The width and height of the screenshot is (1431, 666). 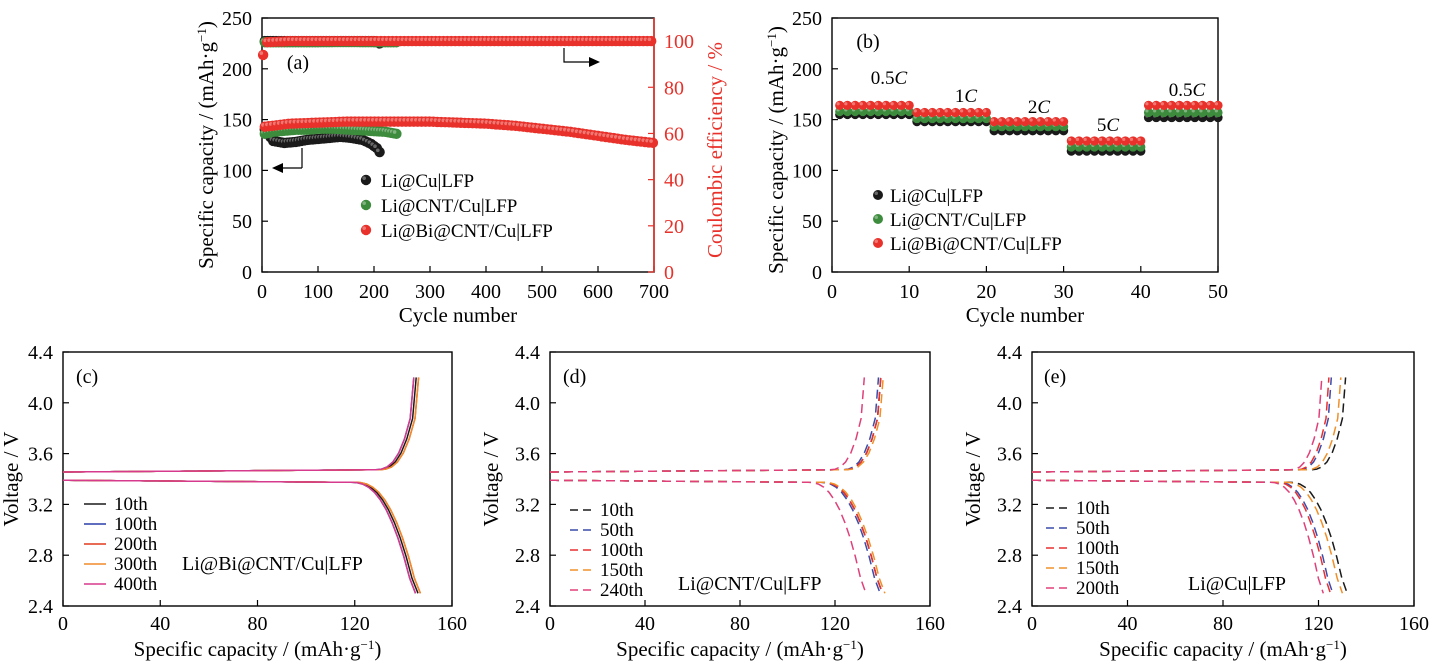 What do you see at coordinates (1414, 624) in the screenshot?
I see `e-xtick-label: 160` at bounding box center [1414, 624].